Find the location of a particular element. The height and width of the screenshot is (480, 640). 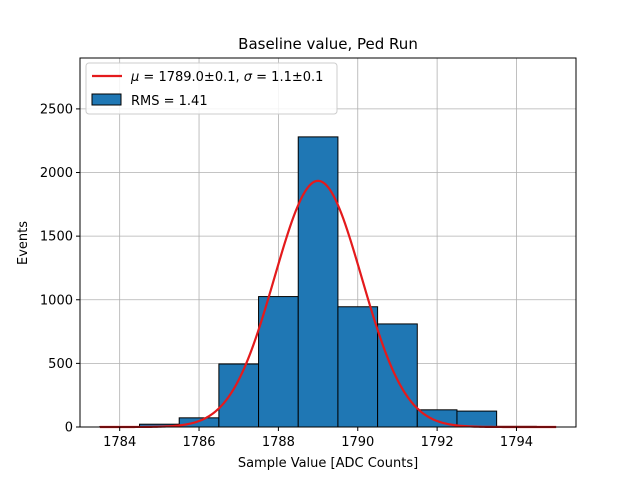

legend-fit-label: μ = 1789.0±0.1, σ = 1.1±0.1 is located at coordinates (226, 77).